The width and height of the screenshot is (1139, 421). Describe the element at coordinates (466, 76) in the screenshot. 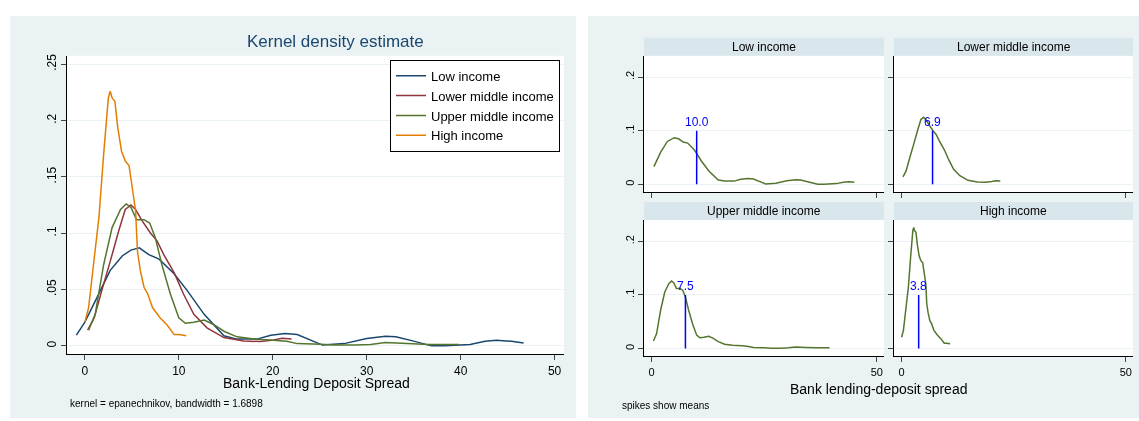

I see `legend-label: Low income` at that location.